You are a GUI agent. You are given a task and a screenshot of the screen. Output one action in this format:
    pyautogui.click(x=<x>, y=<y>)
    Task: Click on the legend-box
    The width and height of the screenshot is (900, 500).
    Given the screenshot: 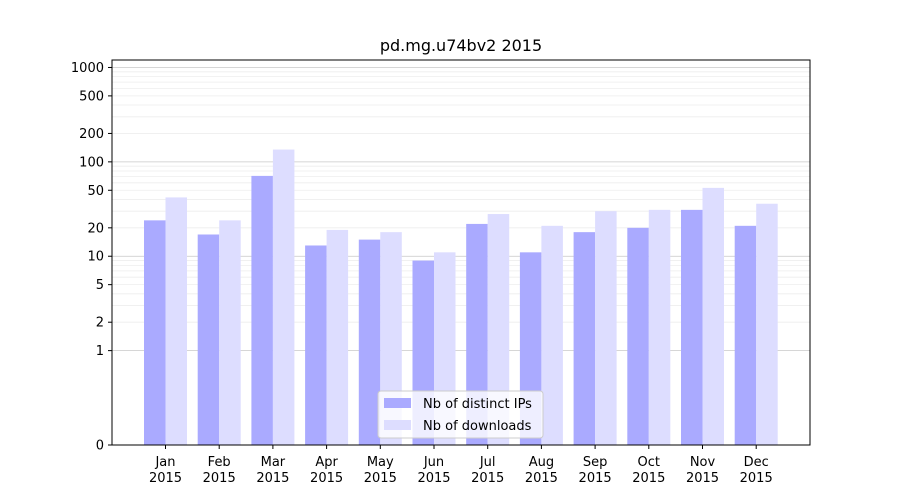 What is the action you would take?
    pyautogui.click(x=460, y=414)
    